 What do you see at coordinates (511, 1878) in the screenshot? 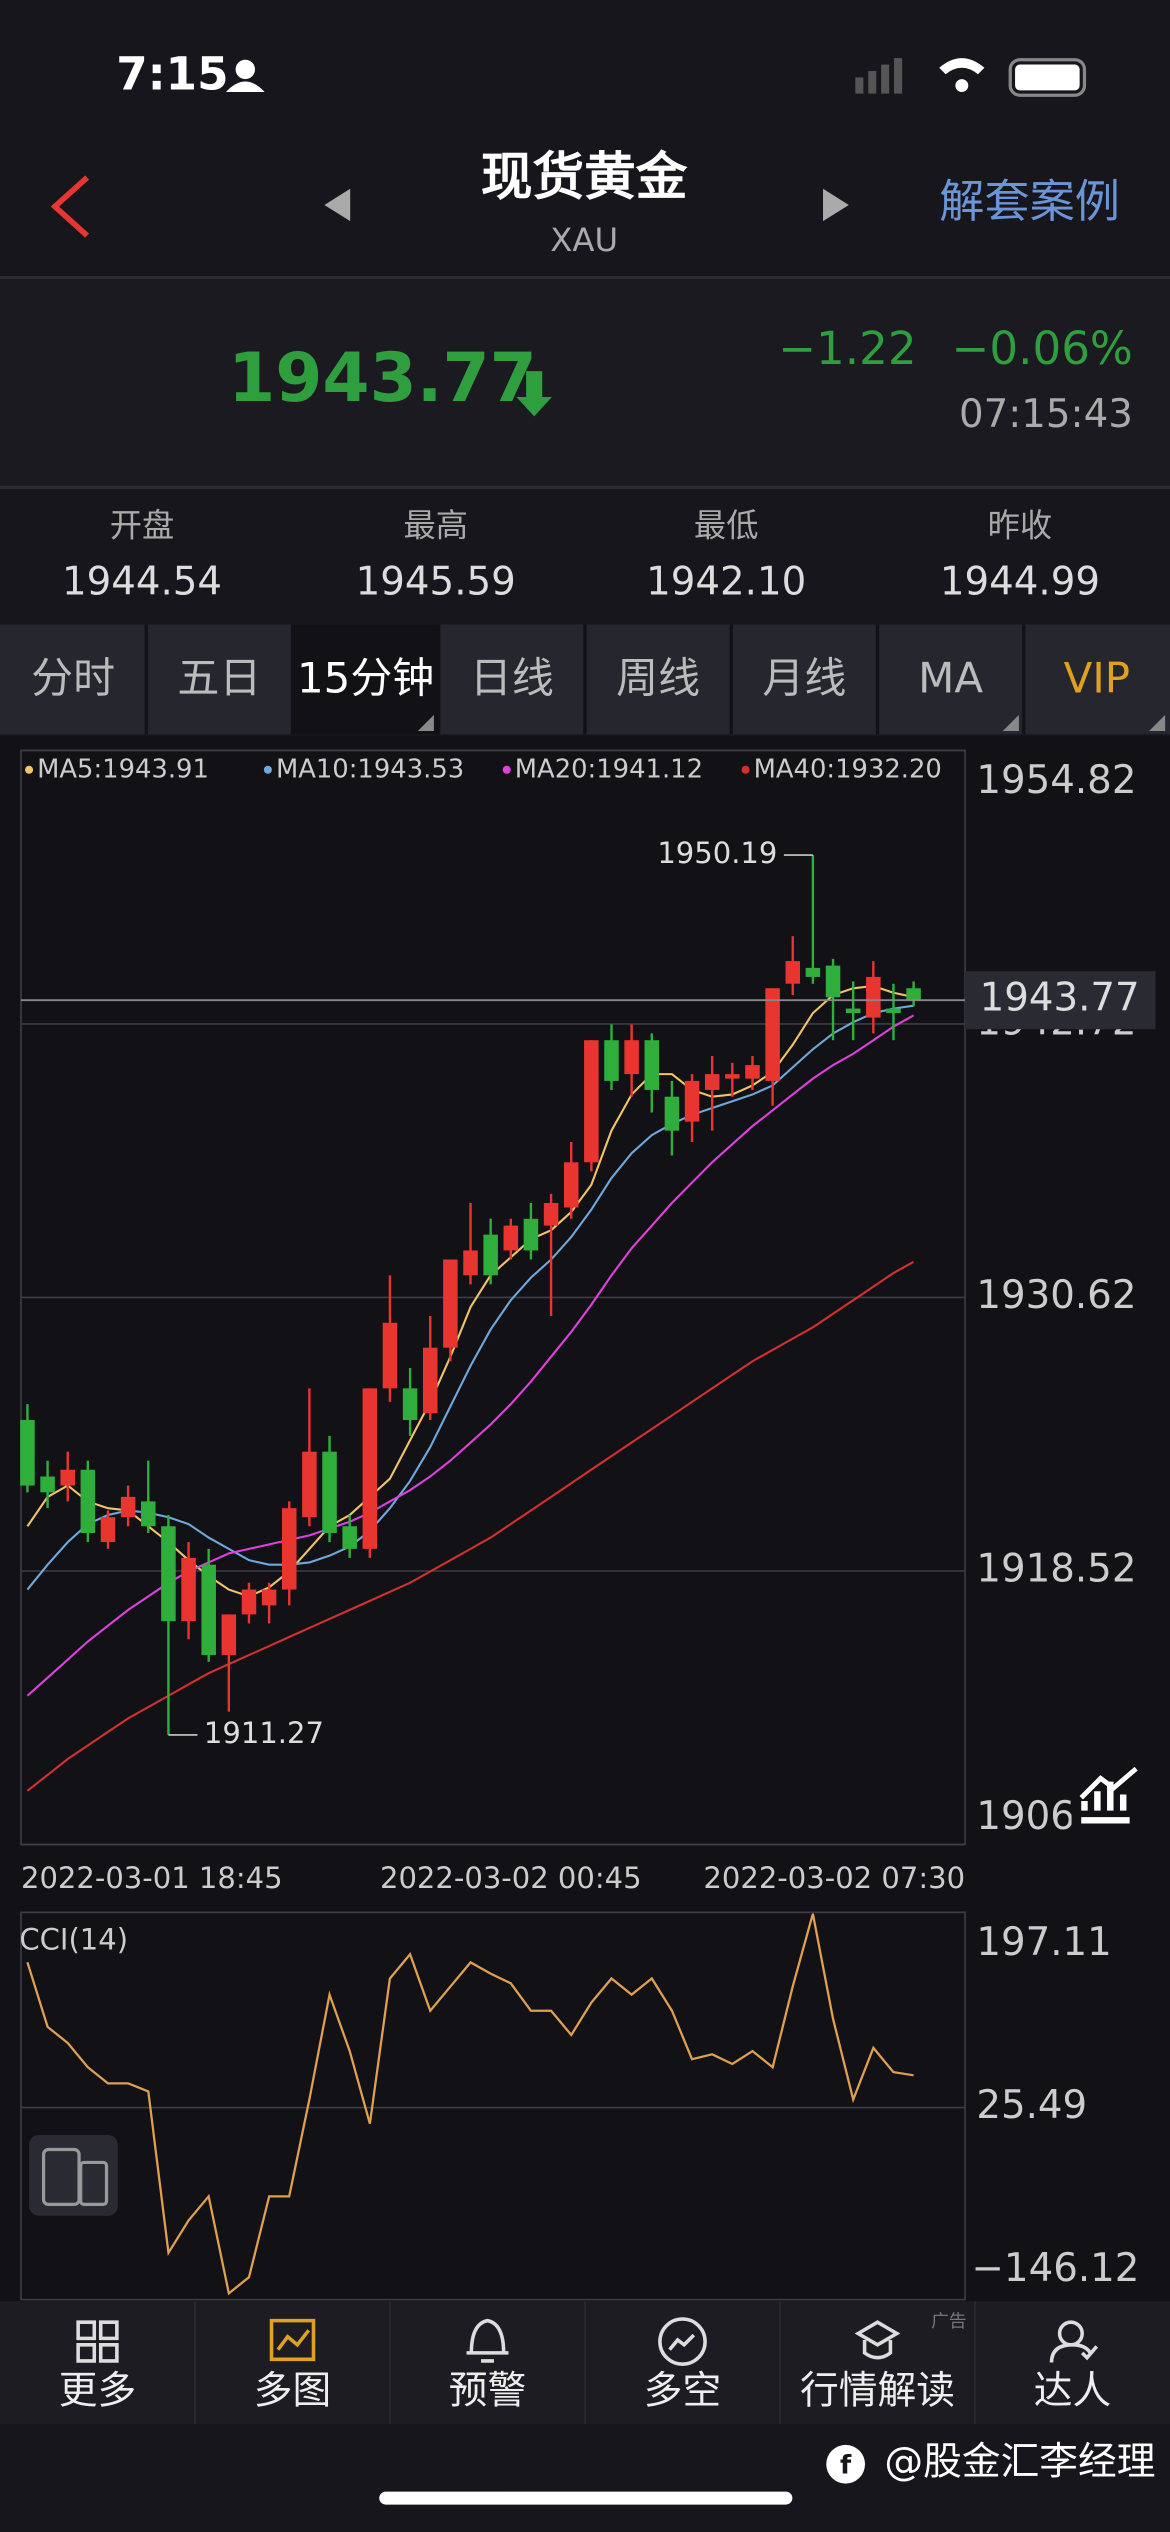
I see `x-tick-label: 2022-03-02 00:45` at bounding box center [511, 1878].